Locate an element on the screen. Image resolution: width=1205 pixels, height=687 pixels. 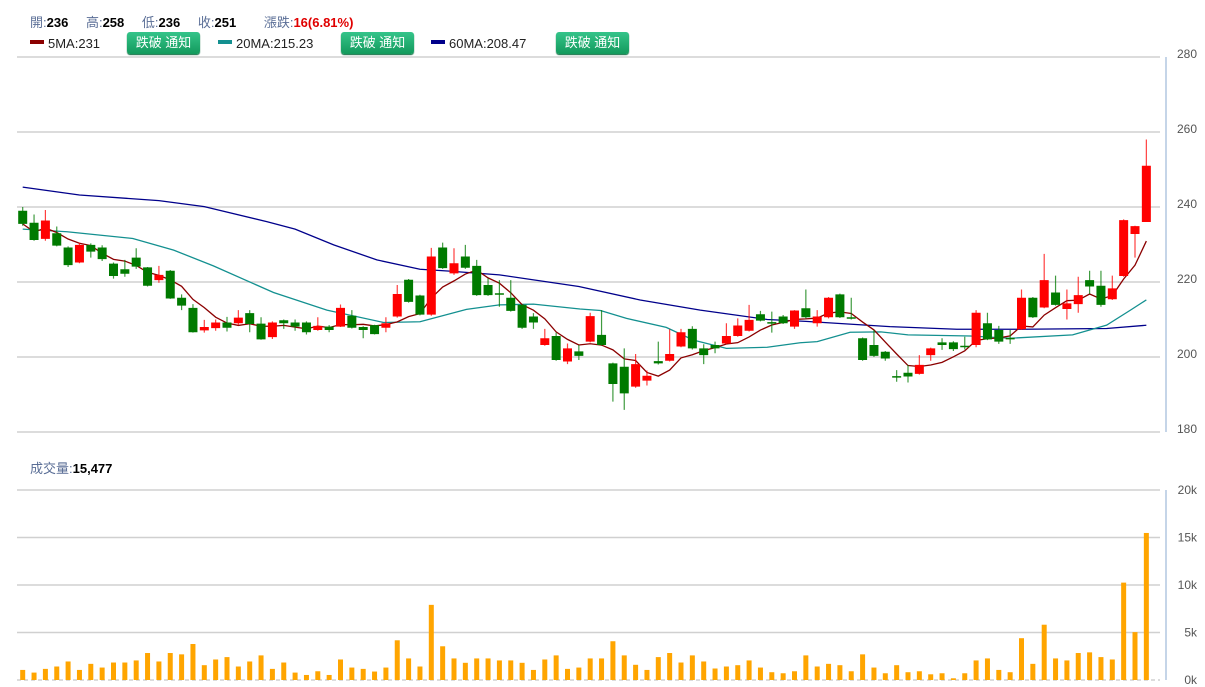
legend-20ma: 20MA:215.23 is located at coordinates (265, 43).